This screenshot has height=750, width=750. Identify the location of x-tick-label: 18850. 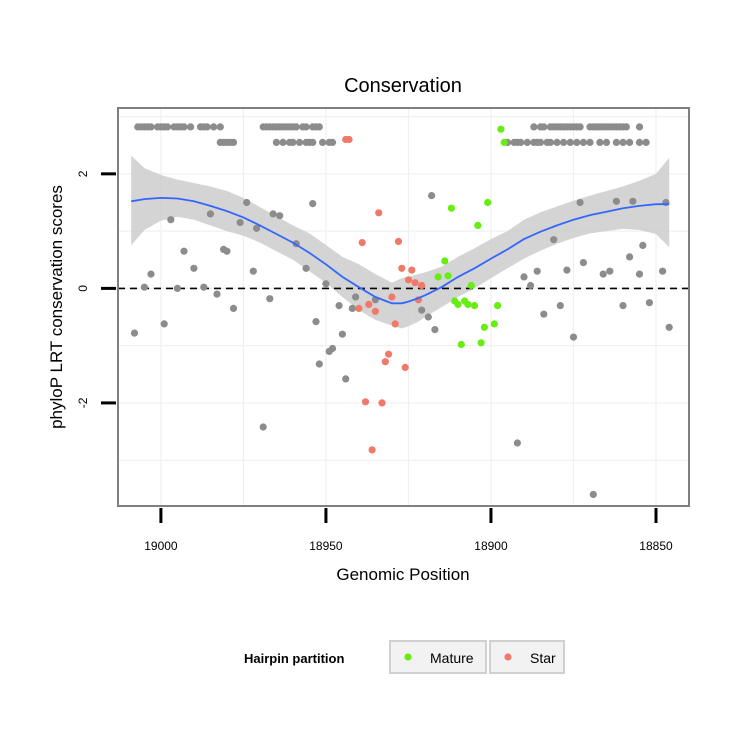
(656, 546).